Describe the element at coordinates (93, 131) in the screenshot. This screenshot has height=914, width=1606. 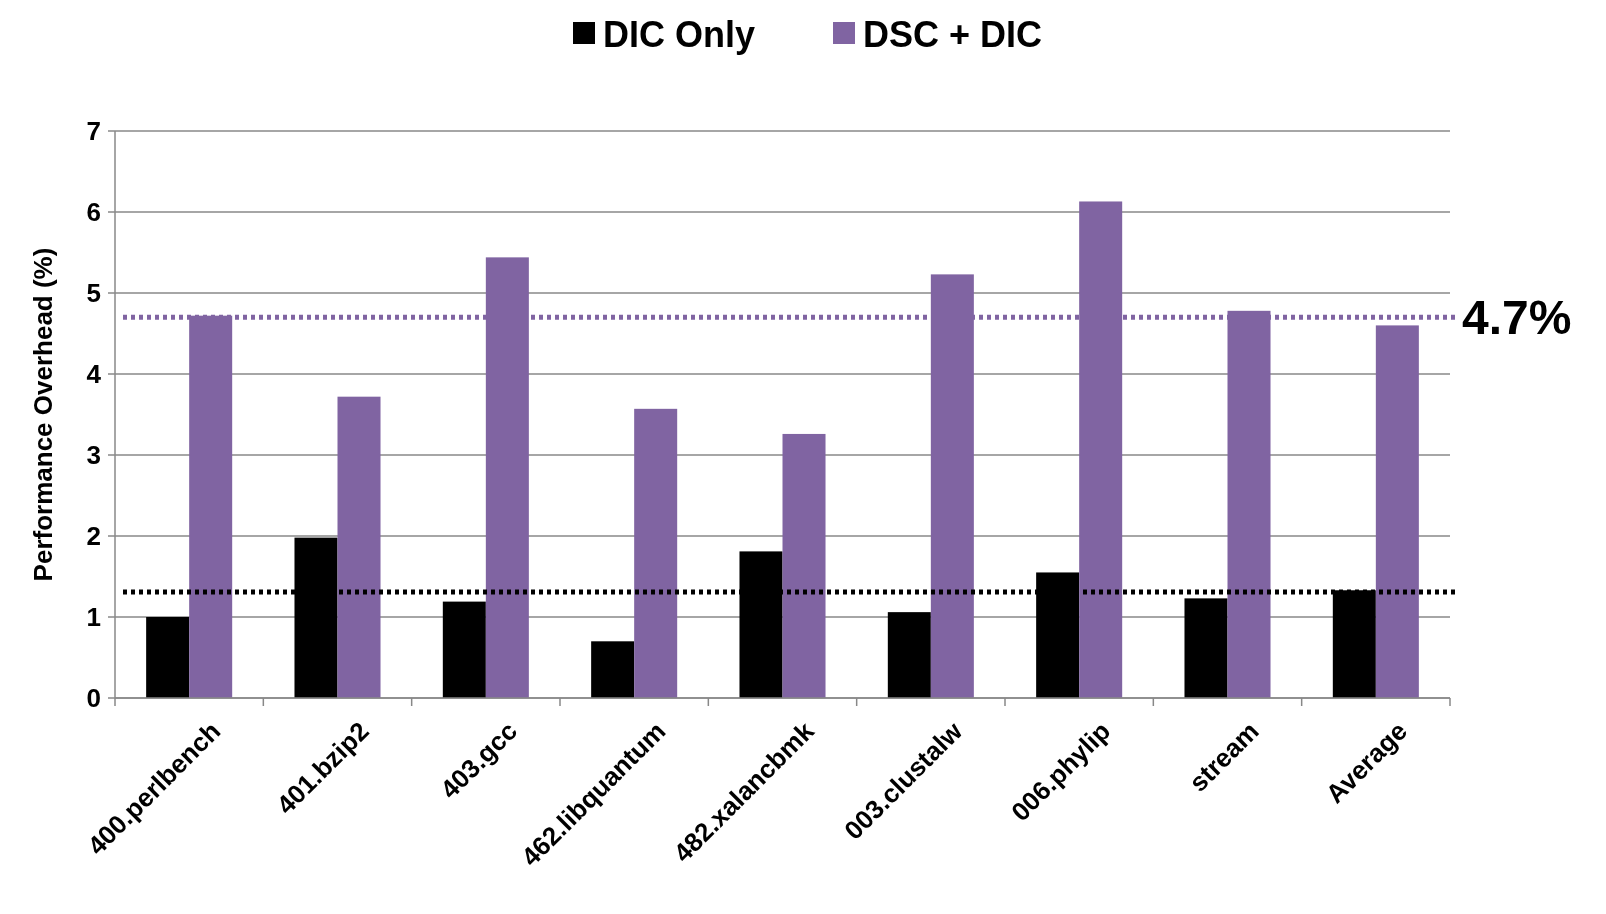
I see `y-tick-label: 7` at that location.